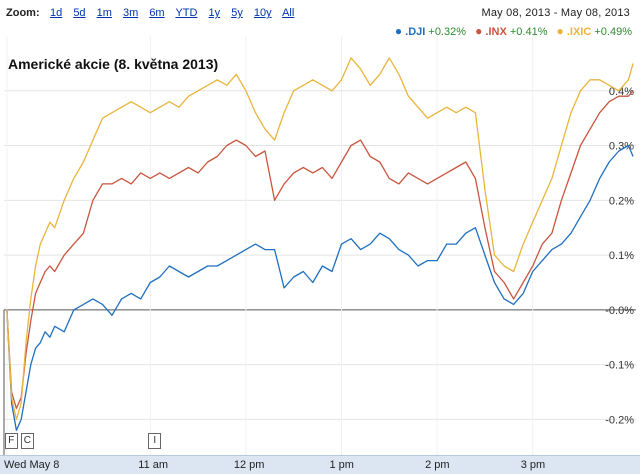 The image size is (640, 474). Describe the element at coordinates (56, 13) in the screenshot. I see `zoom-1d-link: 1d` at that location.